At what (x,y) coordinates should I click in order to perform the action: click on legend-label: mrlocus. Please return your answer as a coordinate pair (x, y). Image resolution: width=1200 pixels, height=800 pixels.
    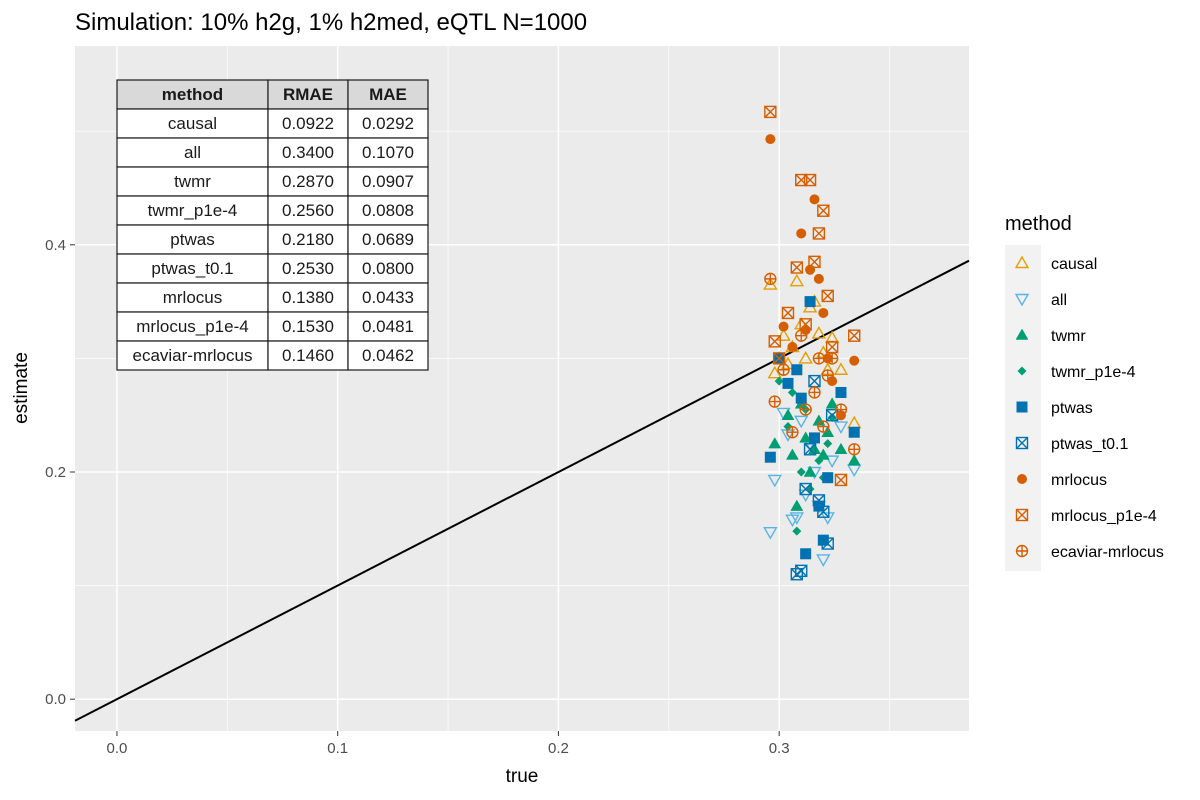
    Looking at the image, I should click on (1079, 480).